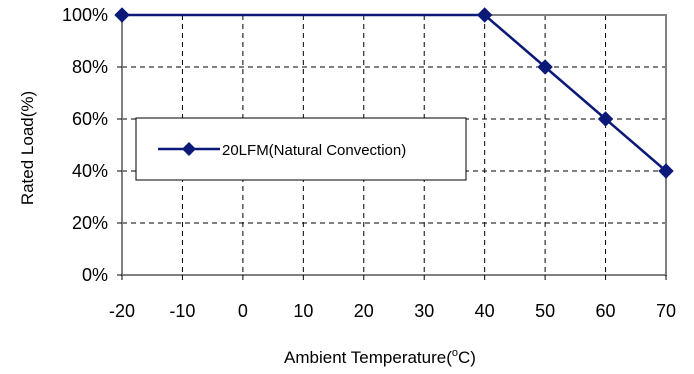 Image resolution: width=694 pixels, height=374 pixels. What do you see at coordinates (90, 67) in the screenshot?
I see `y-tick-label: 80%` at bounding box center [90, 67].